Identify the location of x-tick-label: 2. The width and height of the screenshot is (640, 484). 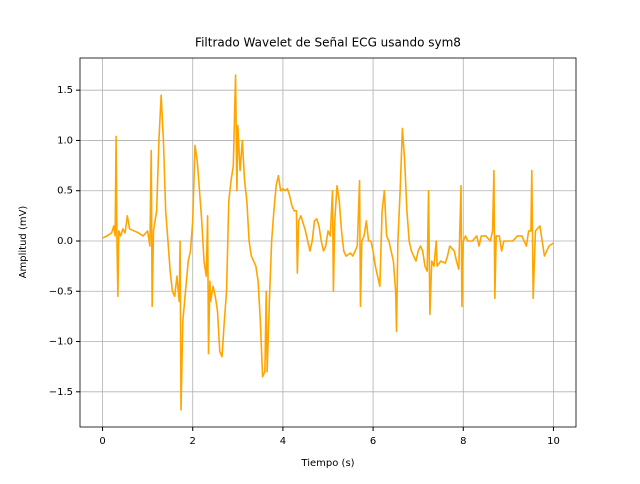
(193, 441).